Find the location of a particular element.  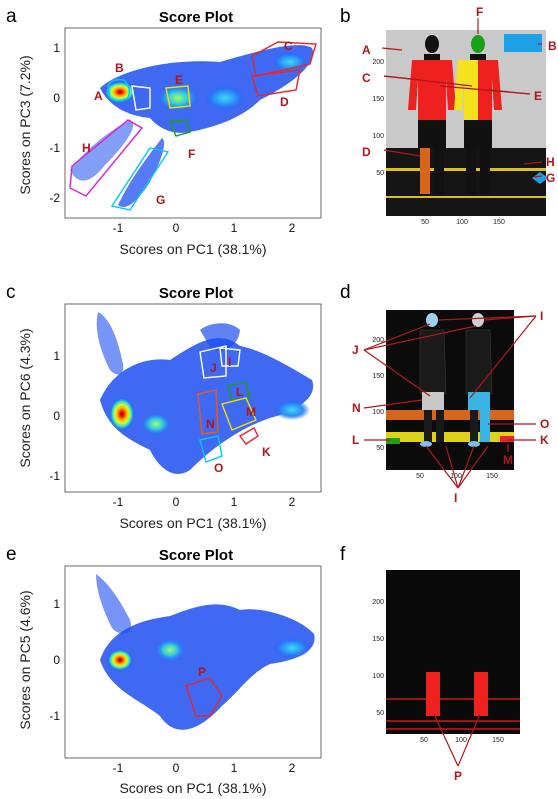

img-label-b-B: B is located at coordinates (552, 46).